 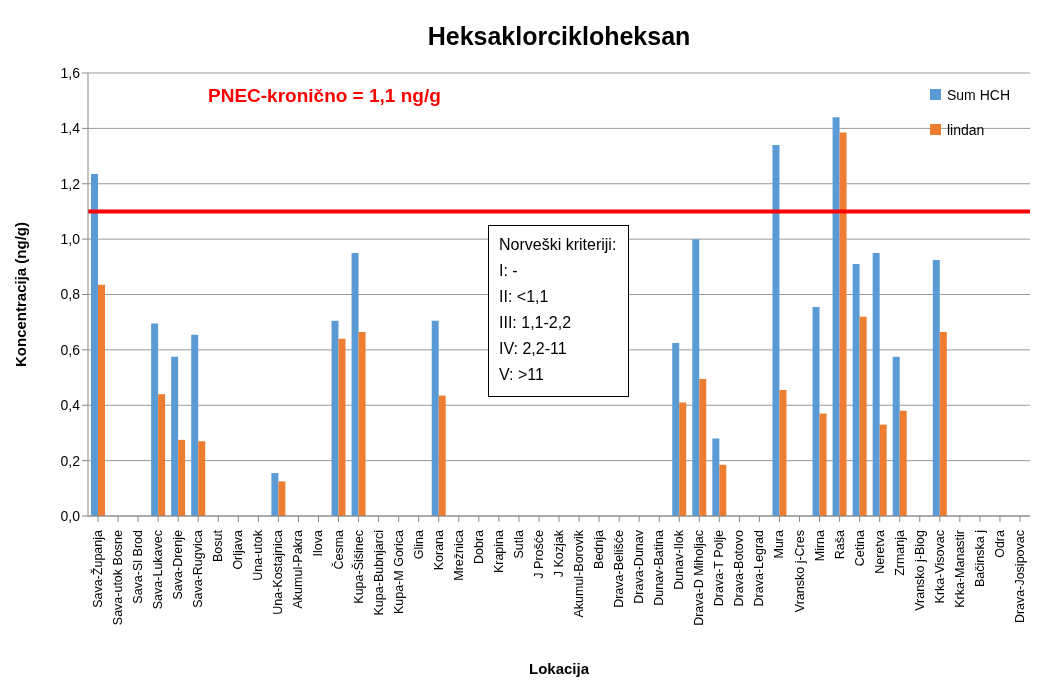 What do you see at coordinates (70, 405) in the screenshot?
I see `y-tick-label: 0,4` at bounding box center [70, 405].